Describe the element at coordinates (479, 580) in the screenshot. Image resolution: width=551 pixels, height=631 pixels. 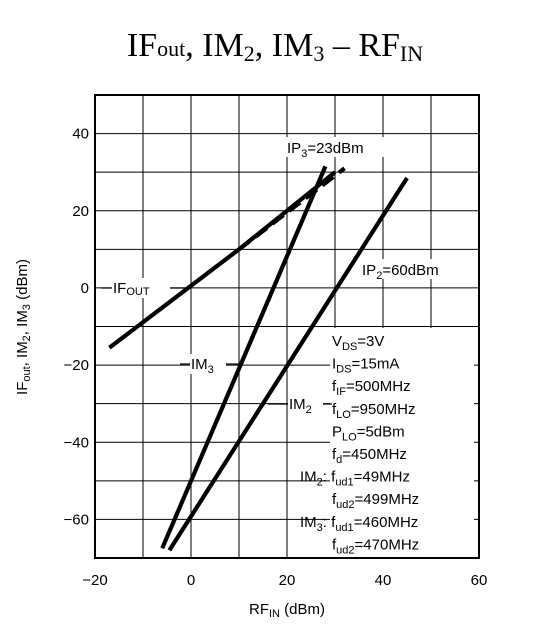
I see `x-tick-label: 60` at that location.